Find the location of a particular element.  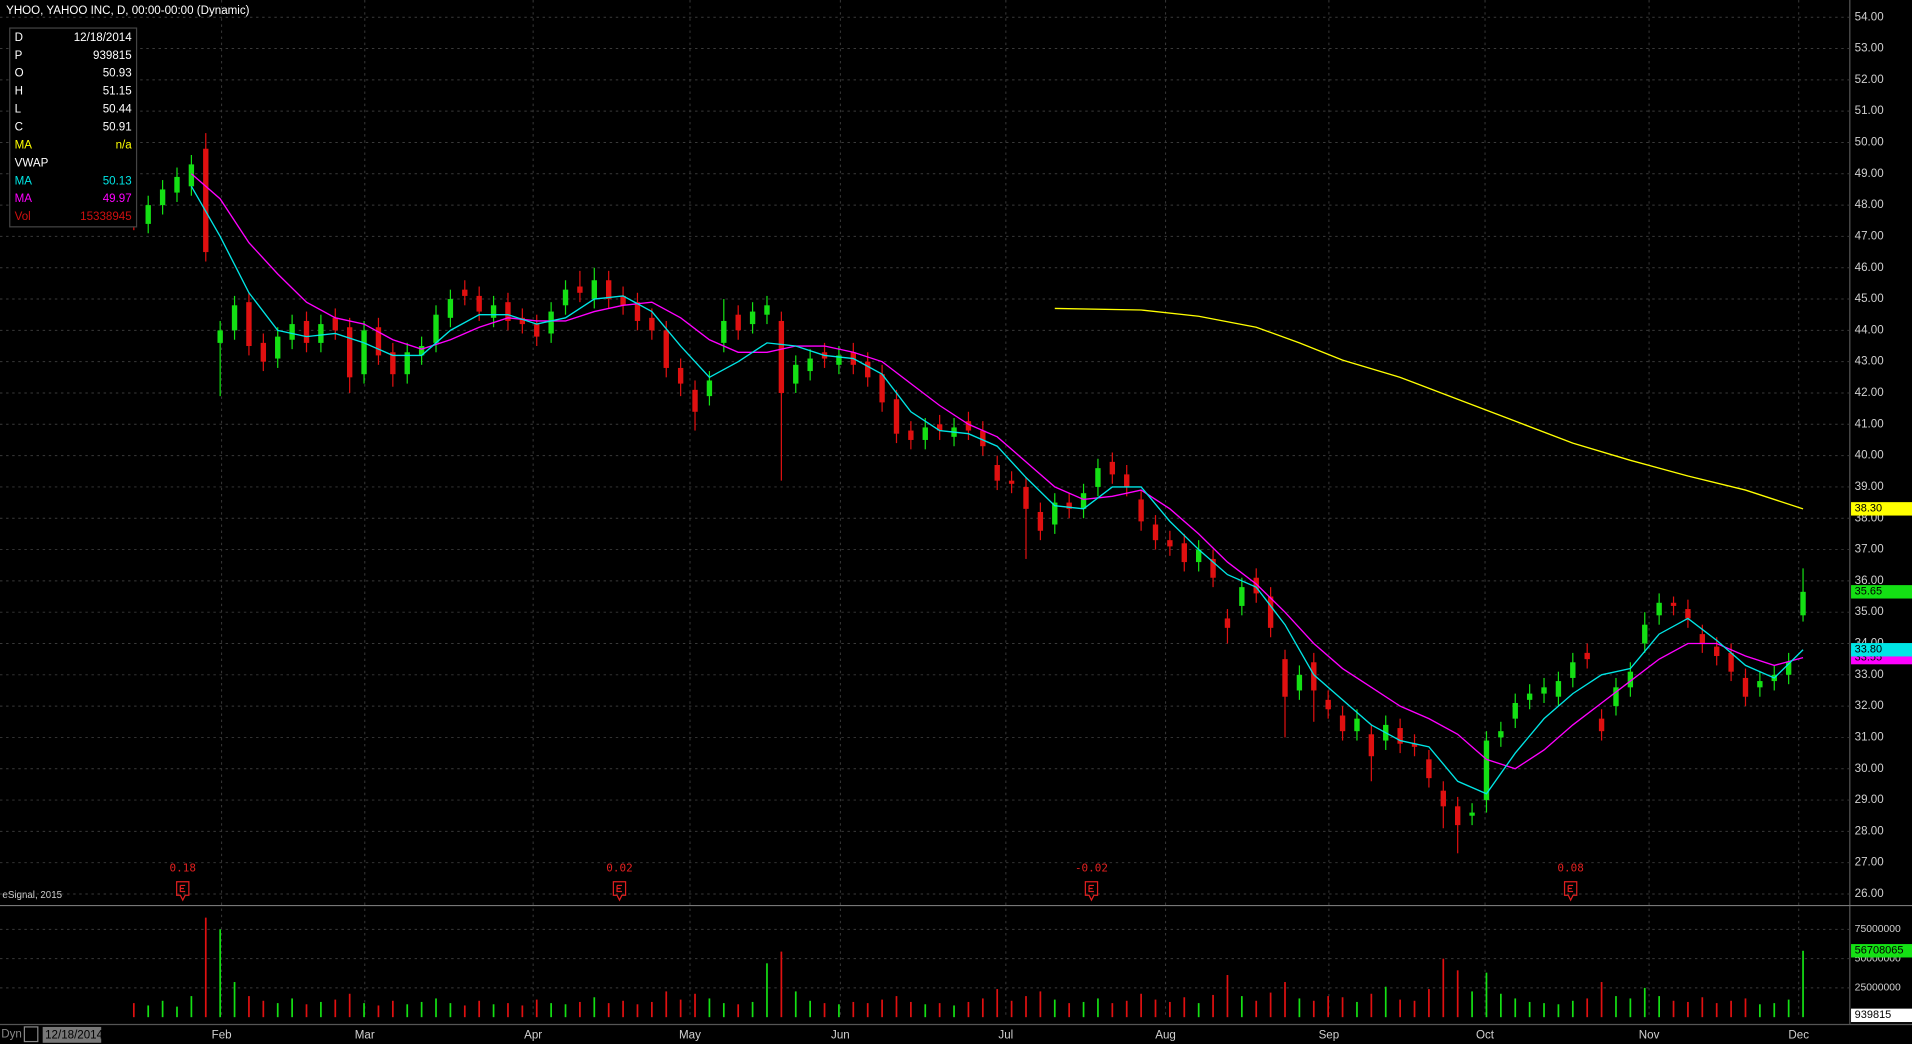

date-box is located at coordinates (72, 1034).